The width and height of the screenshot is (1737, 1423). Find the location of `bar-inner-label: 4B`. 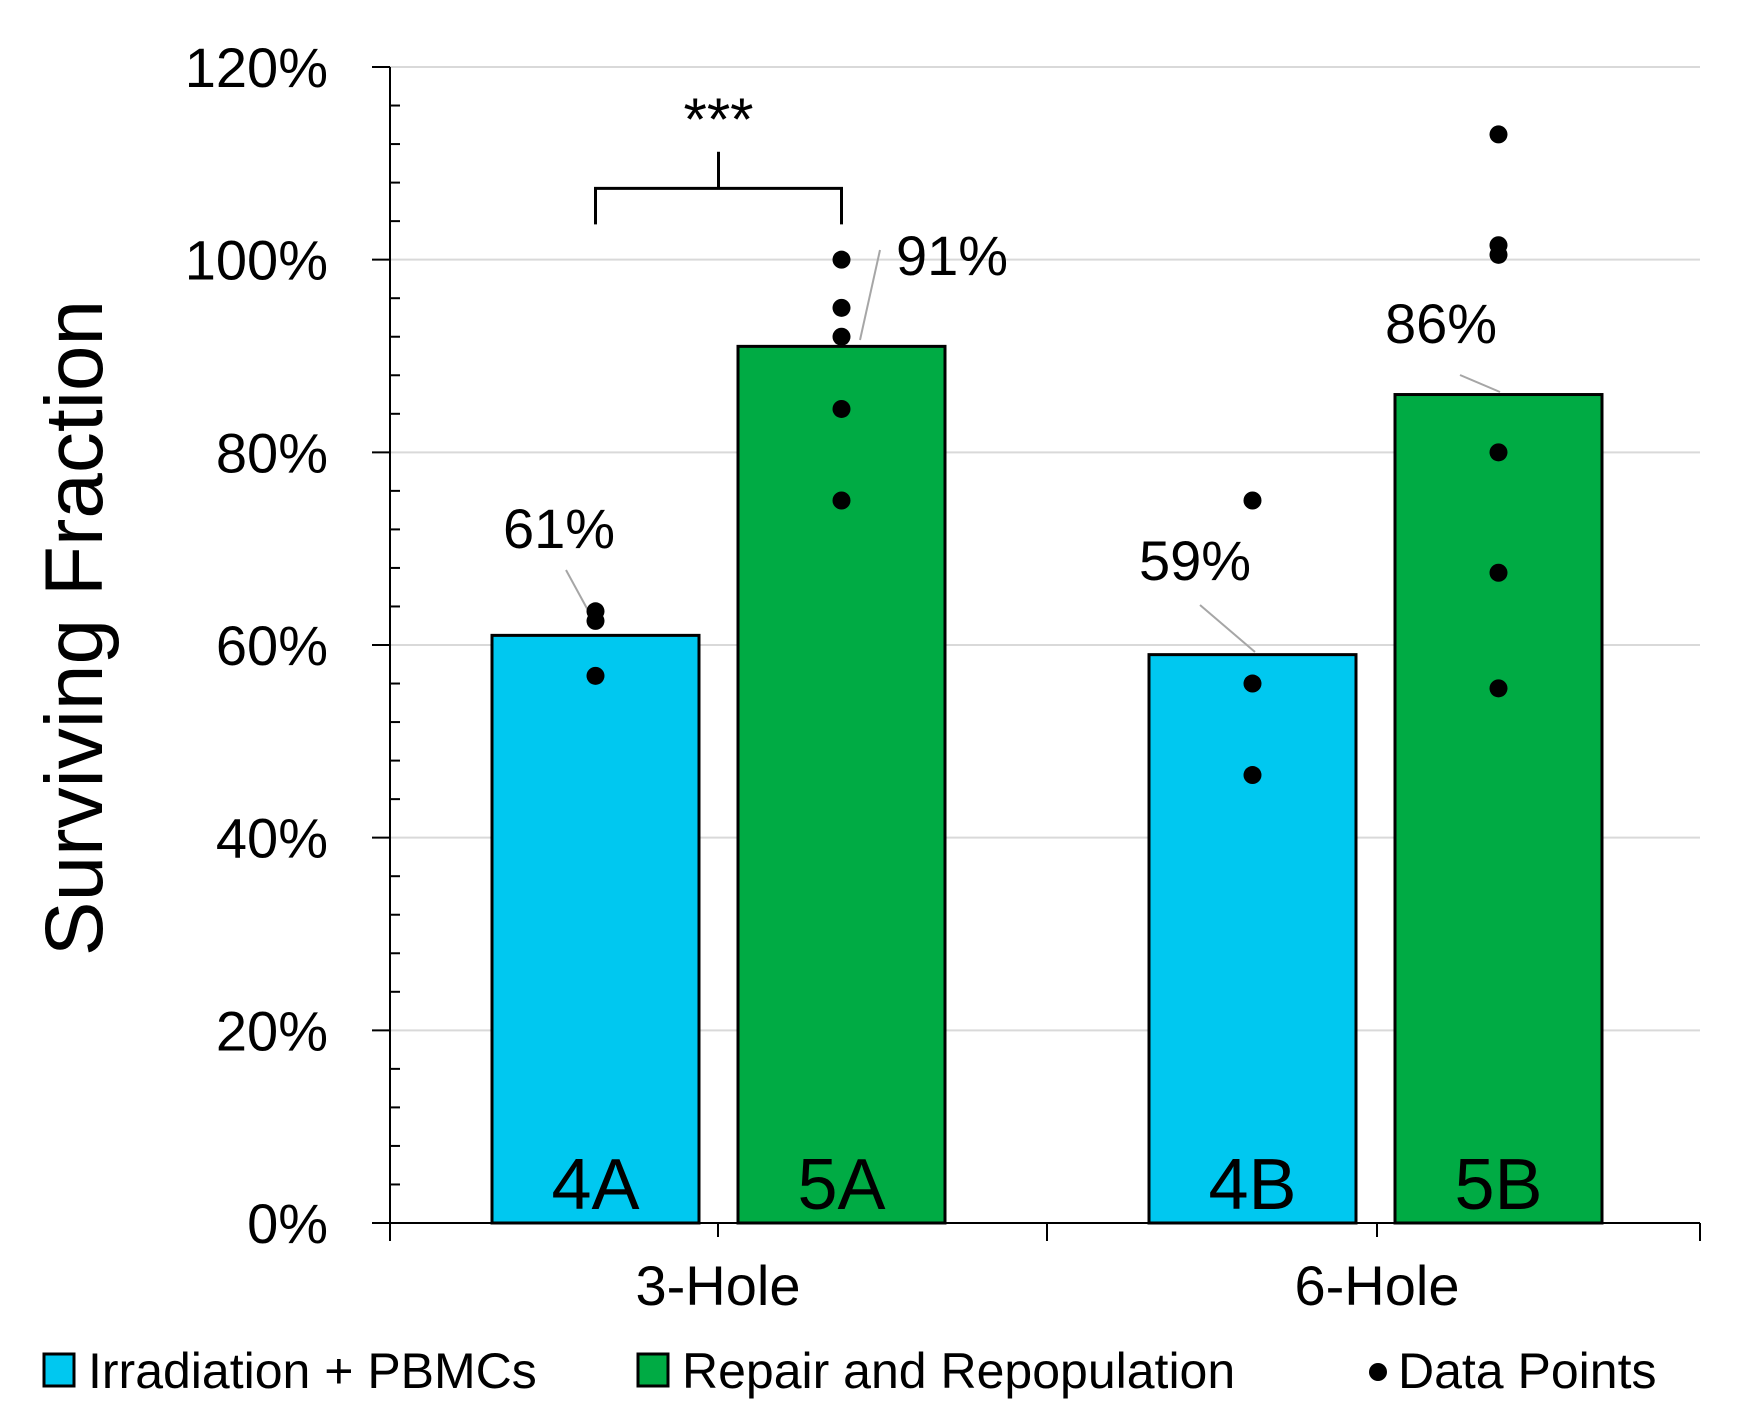

bar-inner-label: 4B is located at coordinates (1252, 1185).